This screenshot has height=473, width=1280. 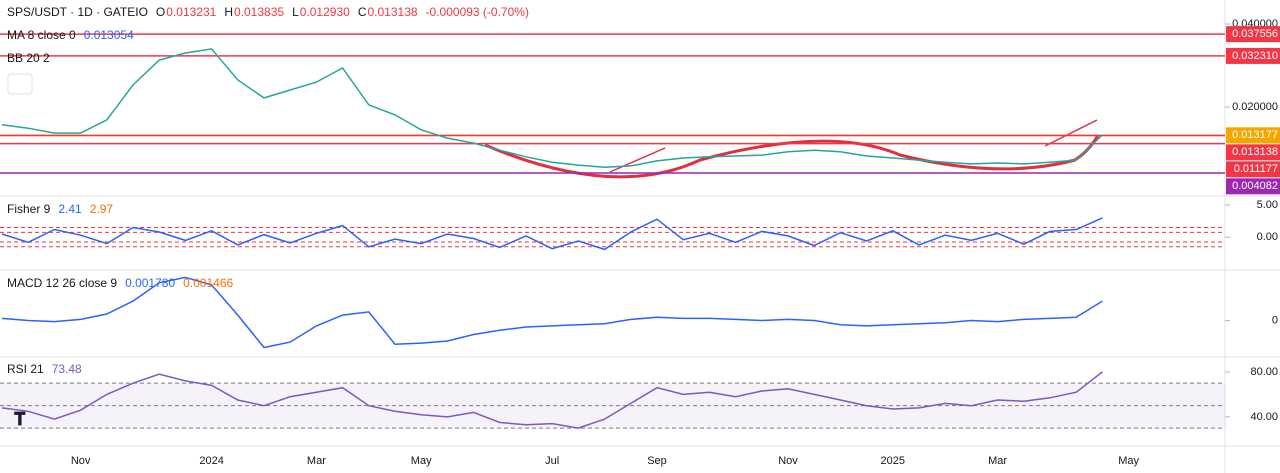 What do you see at coordinates (208, 283) in the screenshot?
I see `legend-value: 0.001466` at bounding box center [208, 283].